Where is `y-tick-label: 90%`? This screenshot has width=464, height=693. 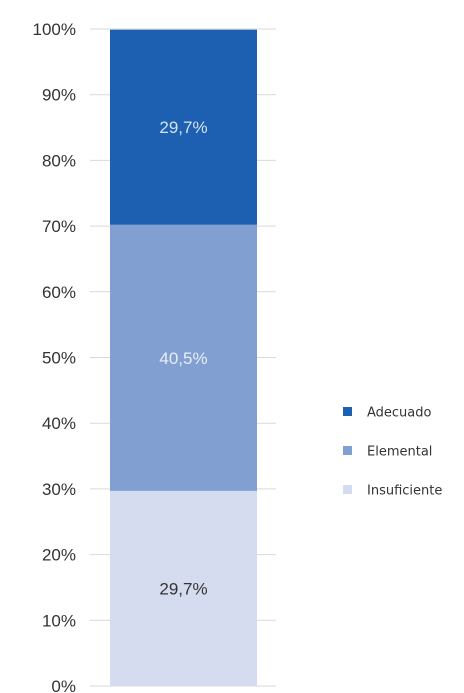 y-tick-label: 90% is located at coordinates (59, 95).